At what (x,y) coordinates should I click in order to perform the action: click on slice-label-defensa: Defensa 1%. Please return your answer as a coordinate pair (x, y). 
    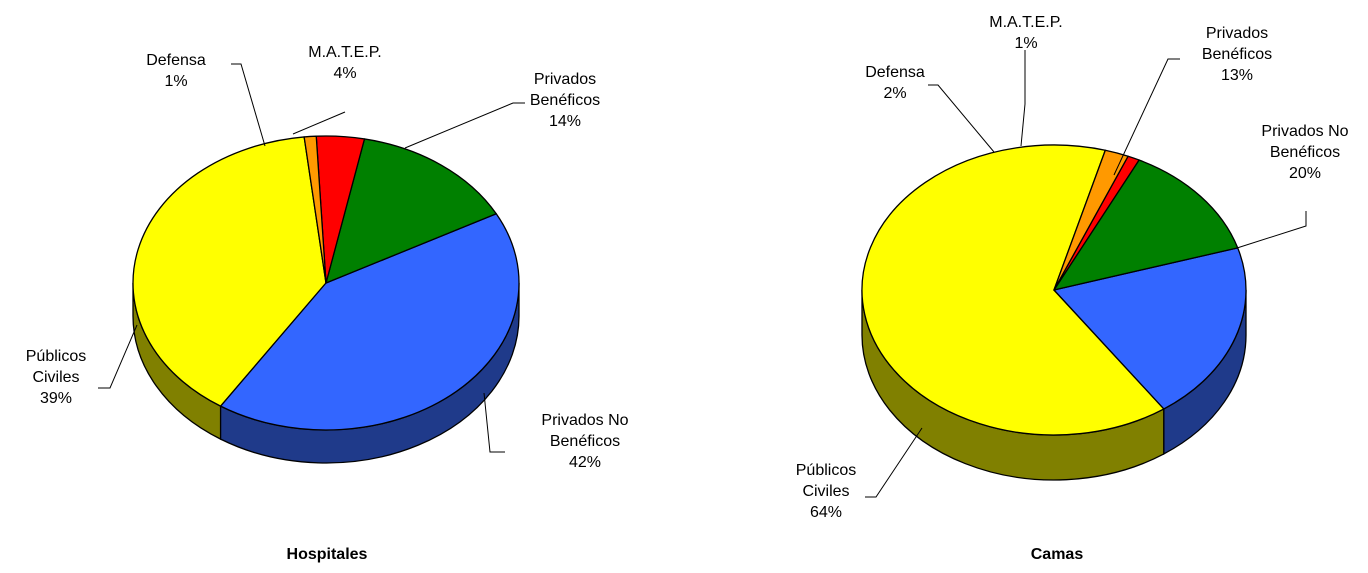
    Looking at the image, I should click on (176, 71).